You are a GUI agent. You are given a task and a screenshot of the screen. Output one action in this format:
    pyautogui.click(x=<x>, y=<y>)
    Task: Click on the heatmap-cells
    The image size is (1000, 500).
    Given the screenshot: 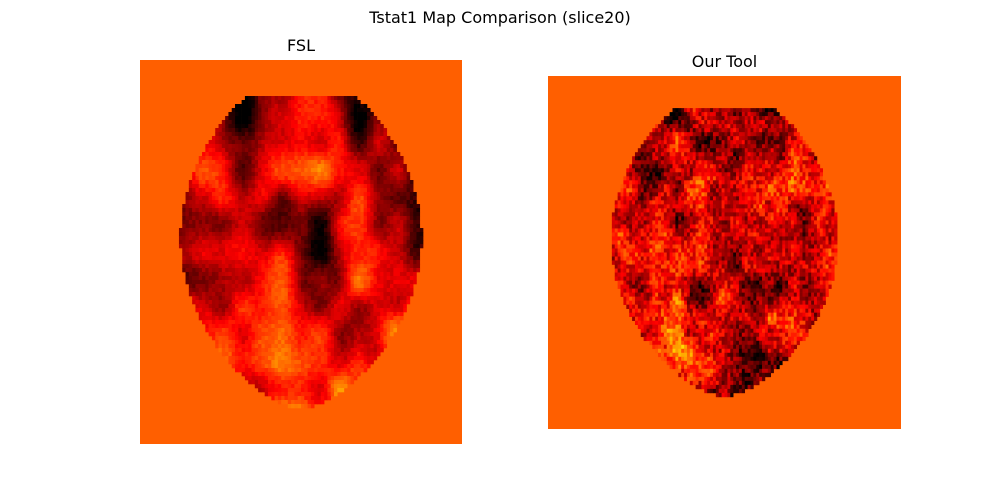 What is the action you would take?
    pyautogui.click(x=724, y=253)
    